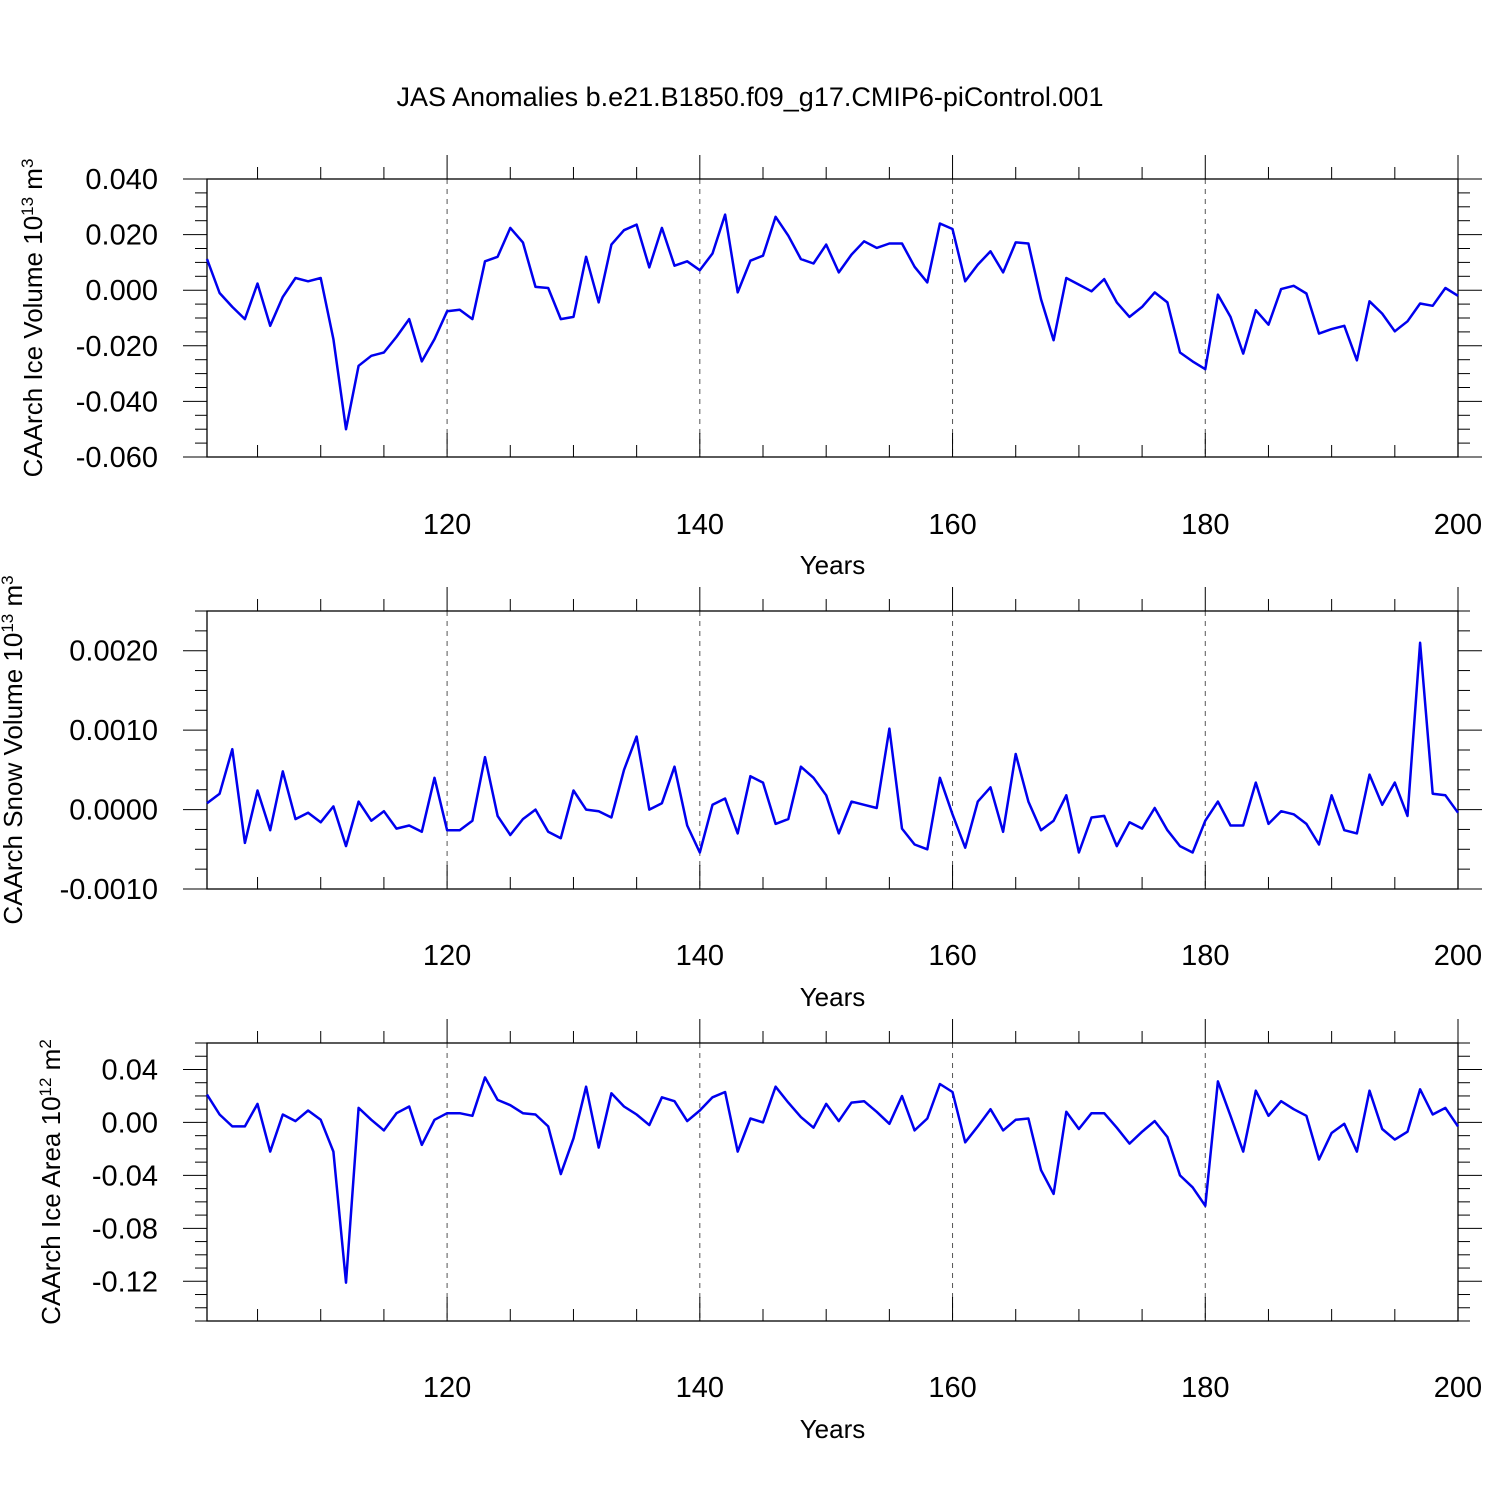 The height and width of the screenshot is (1500, 1500). I want to click on y-axis-title-superscript: 3, so click(8, 579).